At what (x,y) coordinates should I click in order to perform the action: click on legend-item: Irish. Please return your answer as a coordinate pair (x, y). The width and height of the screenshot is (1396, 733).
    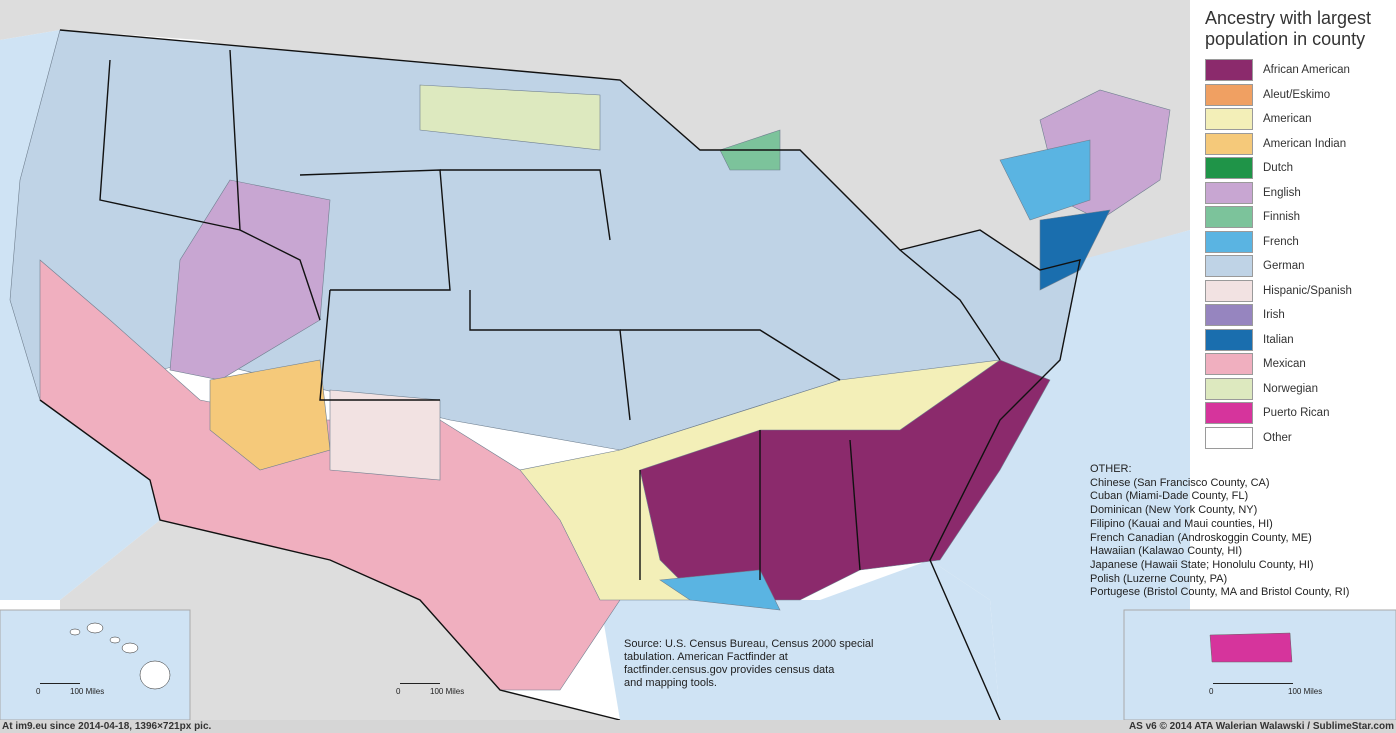
    Looking at the image, I should click on (1300, 315).